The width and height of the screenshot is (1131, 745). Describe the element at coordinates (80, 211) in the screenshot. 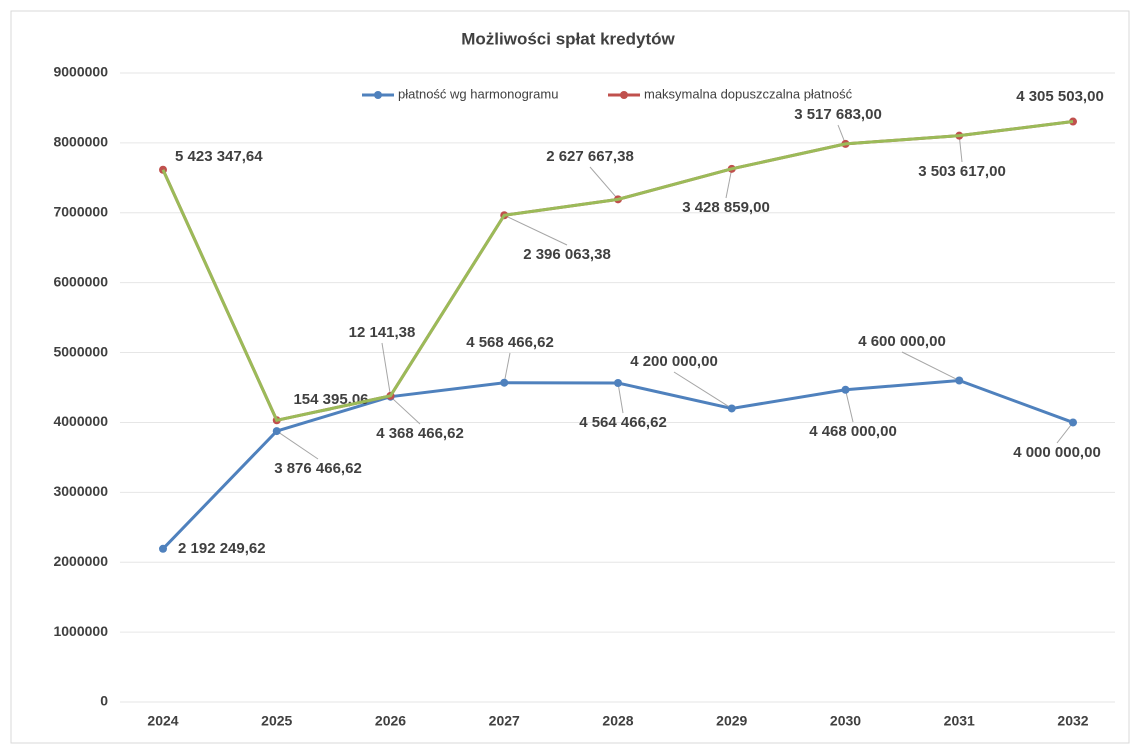

I see `y-tick-label: 7000000` at that location.